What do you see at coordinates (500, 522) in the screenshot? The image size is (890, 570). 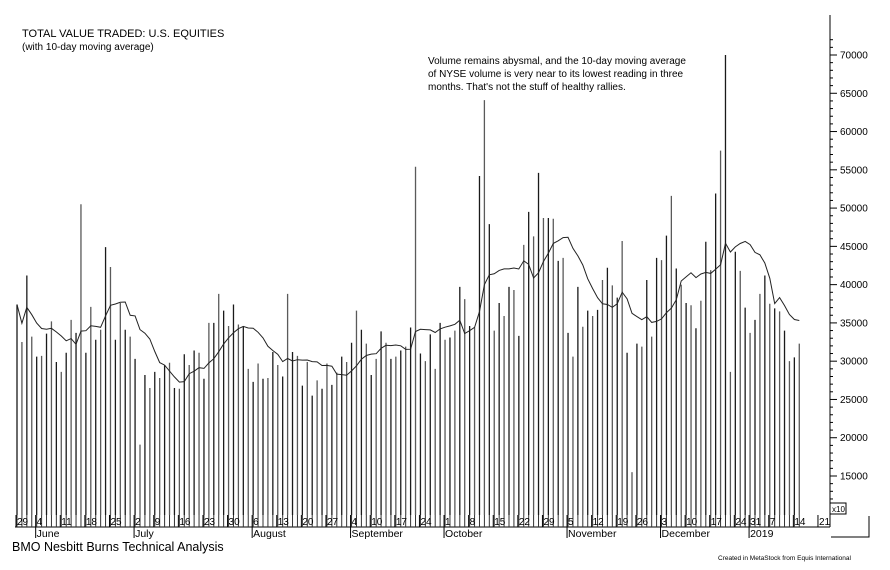 I see `x-day-label: 15` at bounding box center [500, 522].